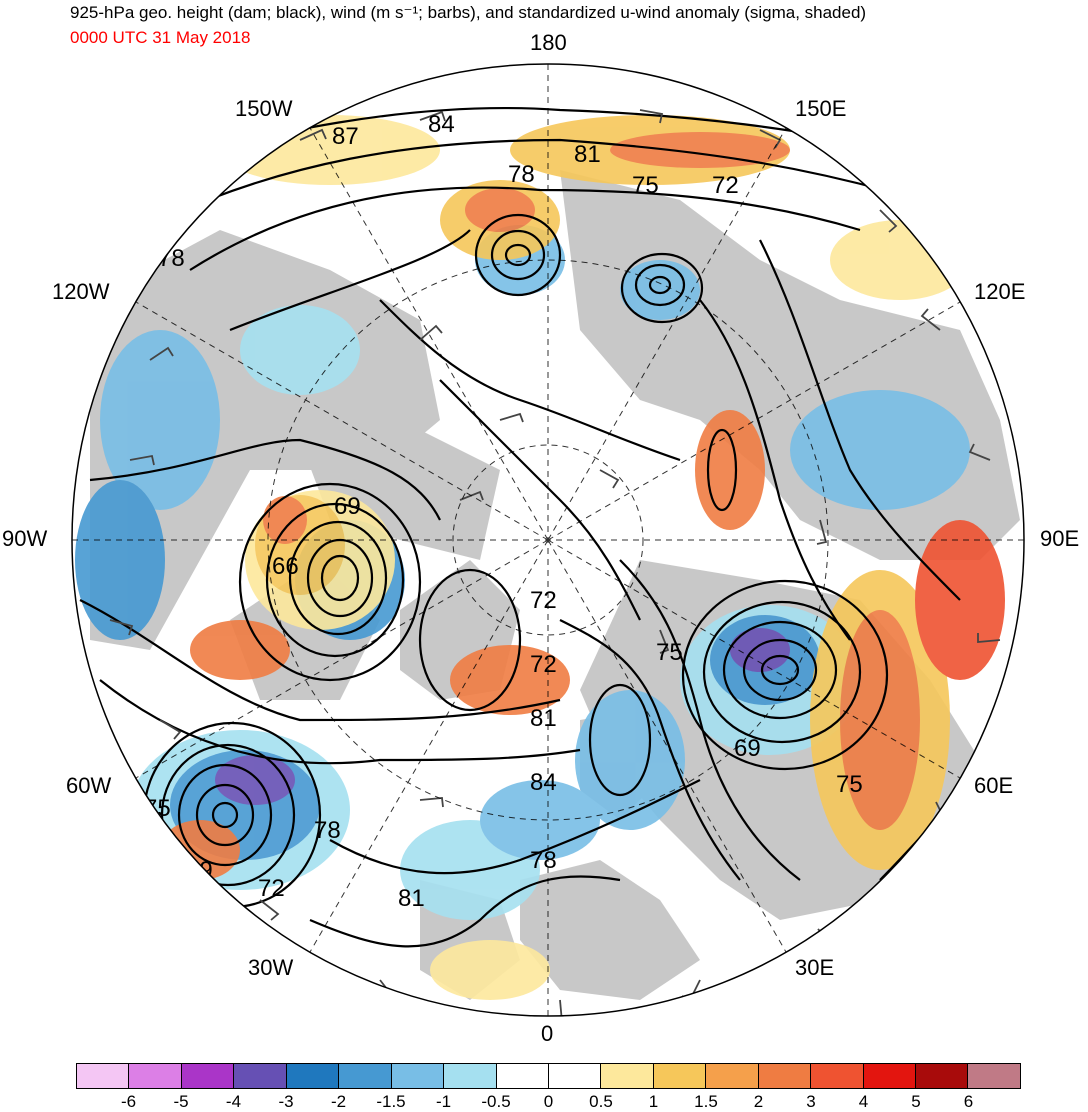  What do you see at coordinates (264, 108) in the screenshot?
I see `lon-label-150w: 150W` at bounding box center [264, 108].